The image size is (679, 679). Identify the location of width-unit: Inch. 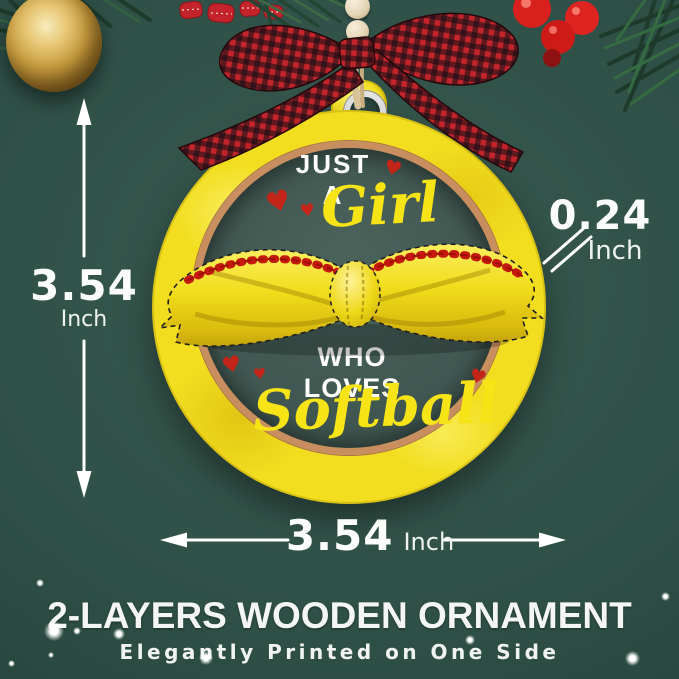
(429, 542).